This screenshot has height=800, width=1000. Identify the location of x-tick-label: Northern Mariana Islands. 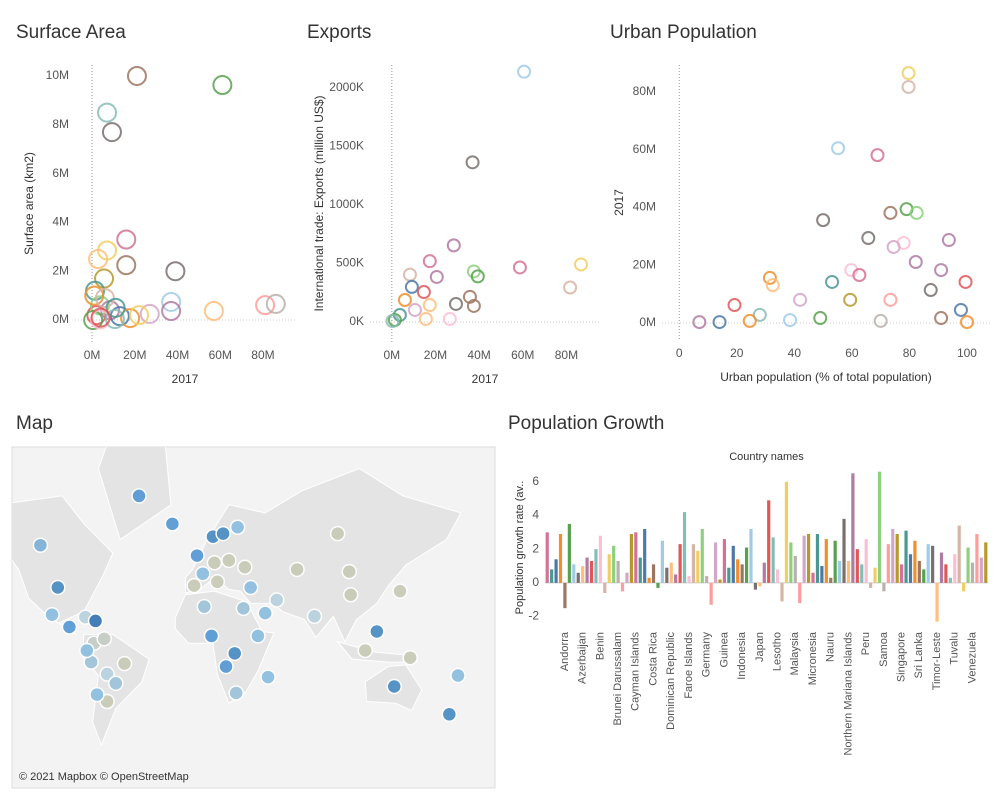
(848, 694).